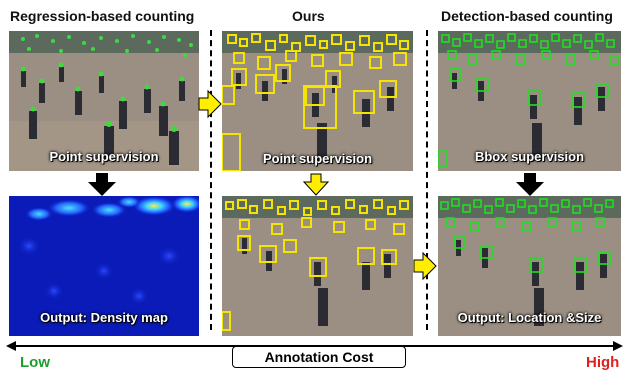  Describe the element at coordinates (102, 16) in the screenshot. I see `title-regression: Regression-based counting` at that location.